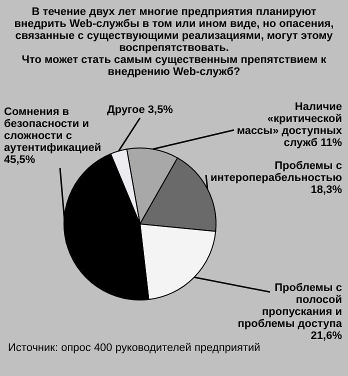 The image size is (348, 376). I want to click on slice-label: Проблемы с полосой пропускания и проблемы доступа, so click(290, 306).